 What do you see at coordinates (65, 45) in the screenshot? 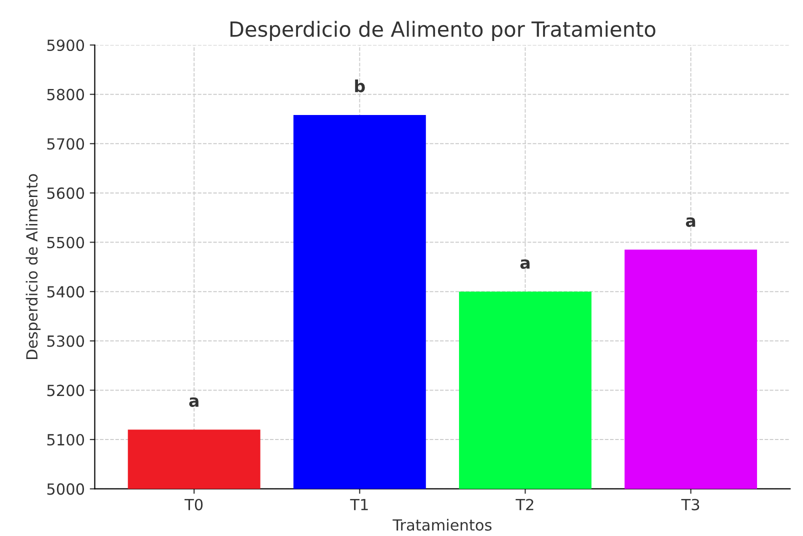
I see `y-tick-label: 5900` at bounding box center [65, 45].